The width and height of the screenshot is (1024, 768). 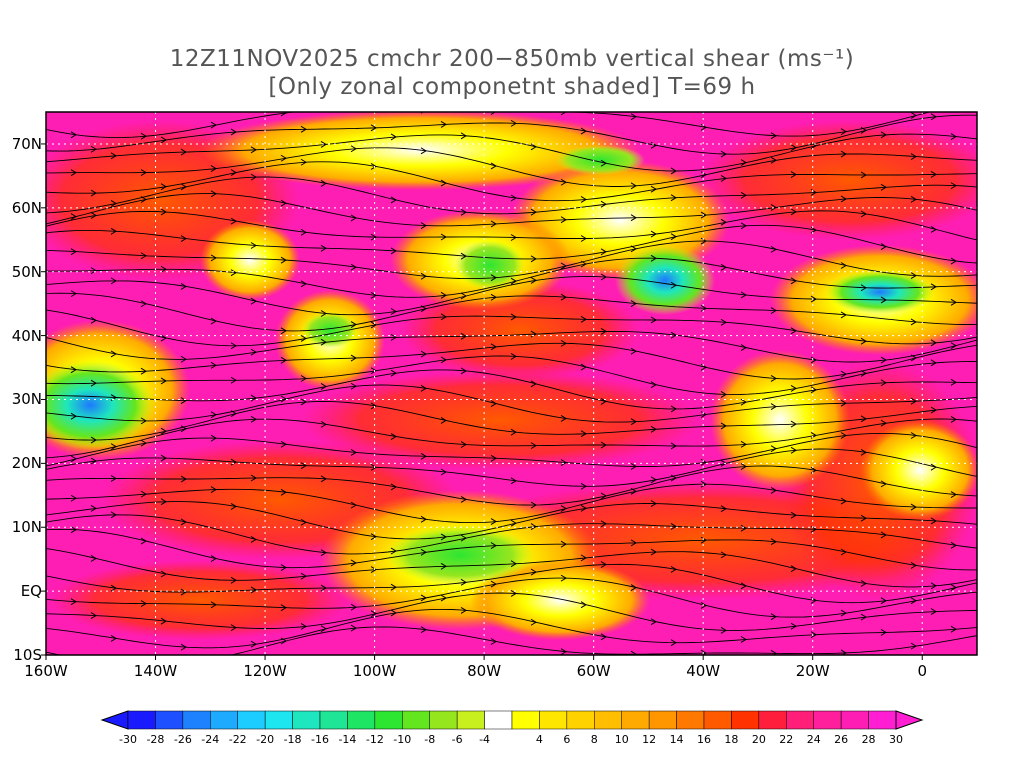 What do you see at coordinates (567, 739) in the screenshot?
I see `colorbar-label: 6` at bounding box center [567, 739].